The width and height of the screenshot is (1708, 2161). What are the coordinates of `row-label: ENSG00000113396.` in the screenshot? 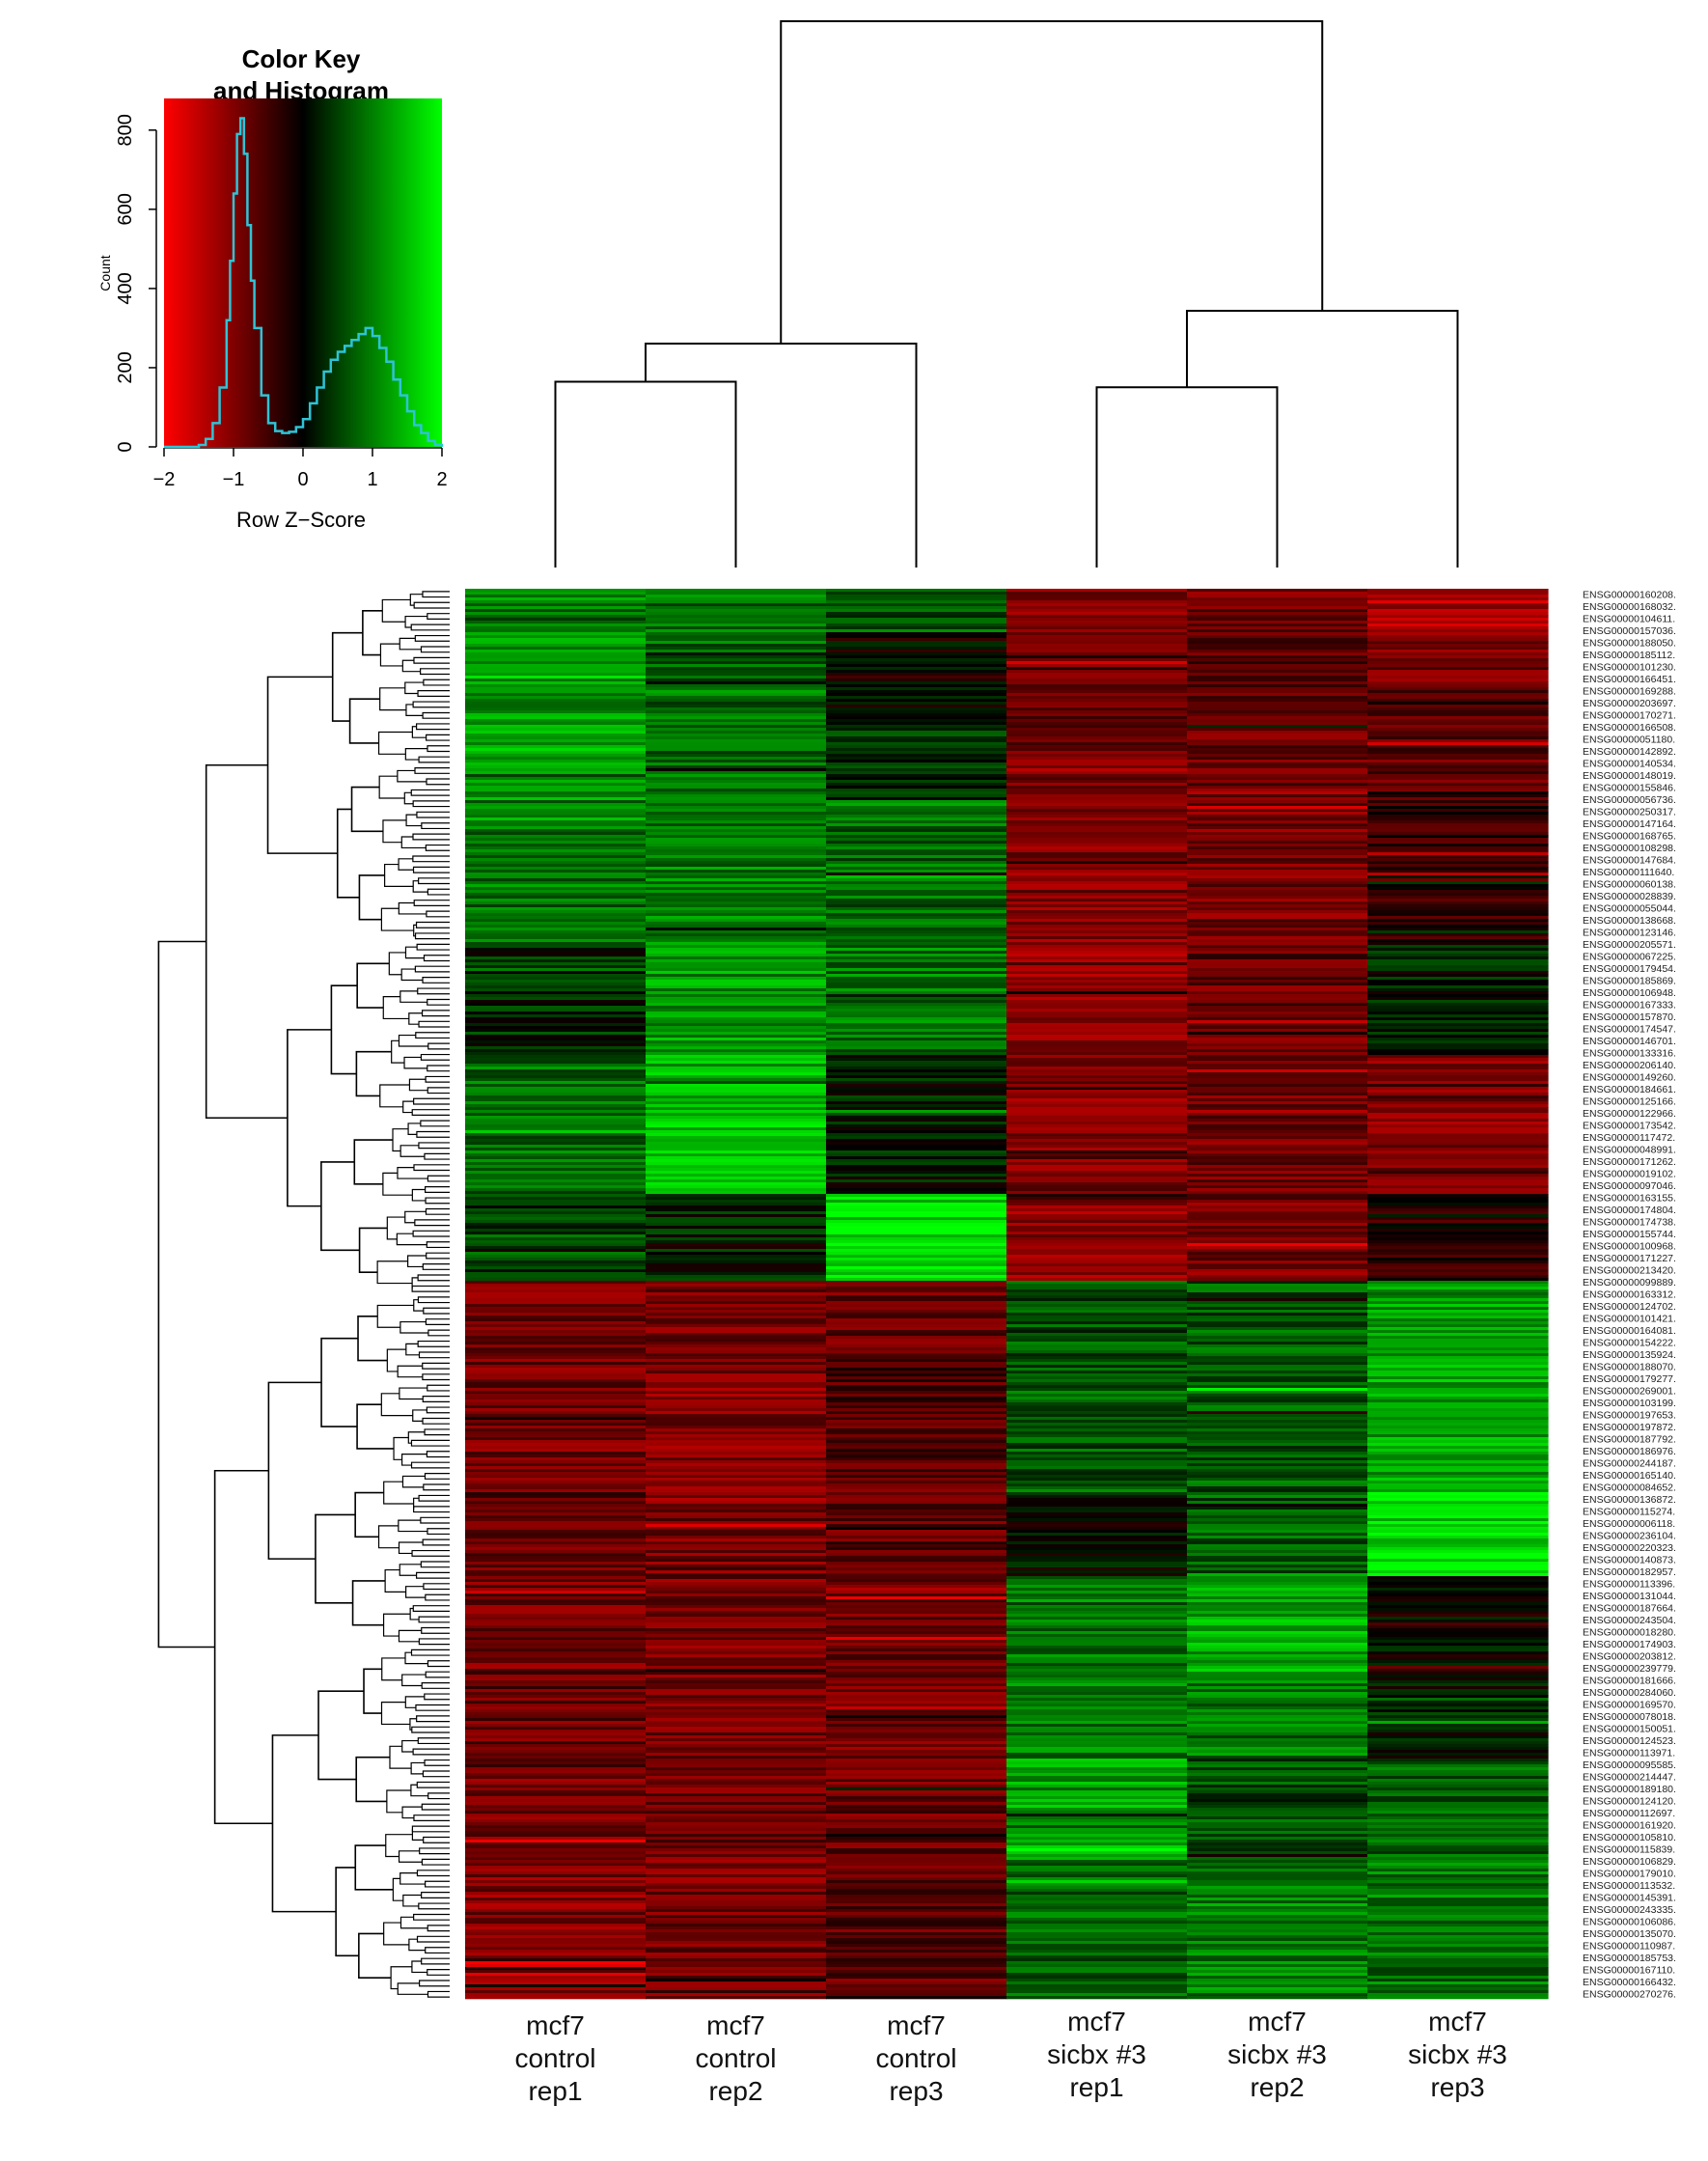 It's located at (1629, 1584).